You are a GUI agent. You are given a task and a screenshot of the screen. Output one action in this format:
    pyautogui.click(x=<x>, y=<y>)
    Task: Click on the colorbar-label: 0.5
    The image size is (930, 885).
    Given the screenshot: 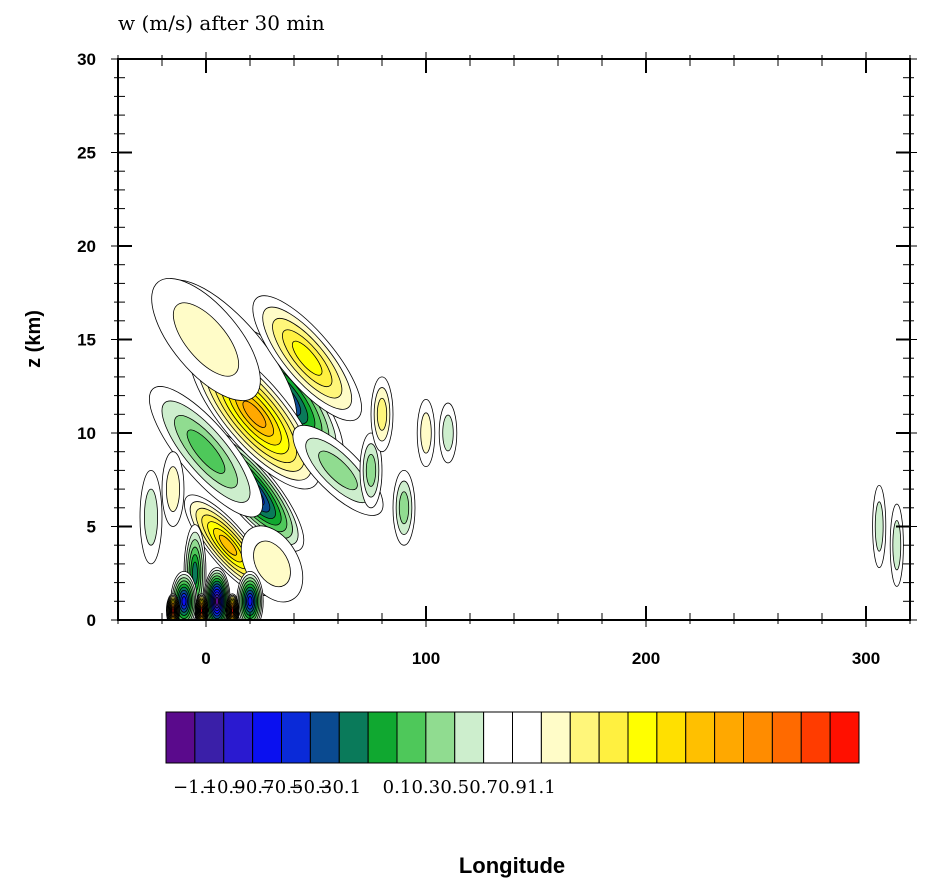 What is the action you would take?
    pyautogui.click(x=454, y=787)
    